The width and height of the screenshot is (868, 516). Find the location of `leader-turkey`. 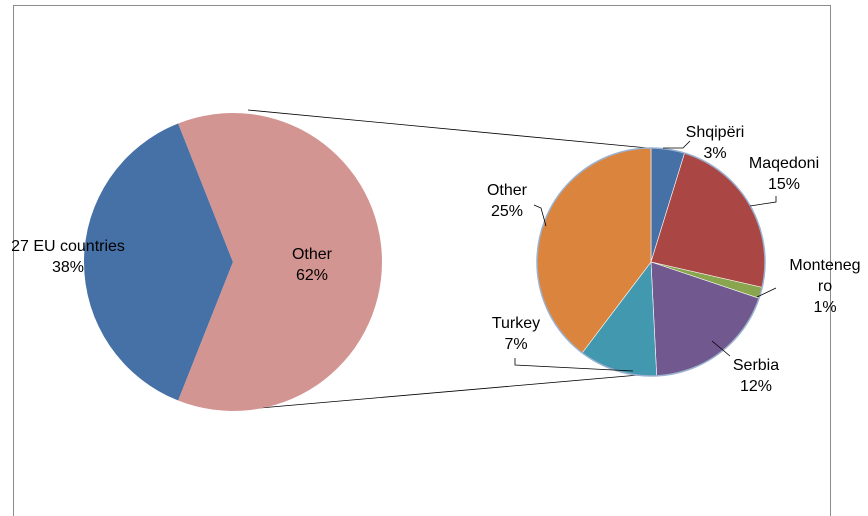

leader-turkey is located at coordinates (574, 365).